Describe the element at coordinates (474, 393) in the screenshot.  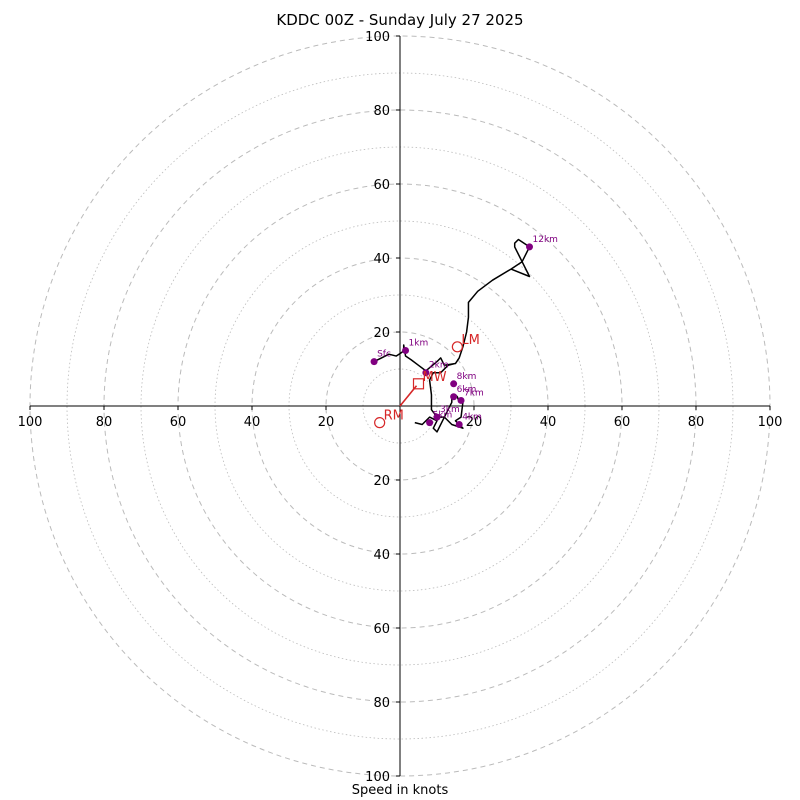
I see `height-label-7km: 7km` at that location.